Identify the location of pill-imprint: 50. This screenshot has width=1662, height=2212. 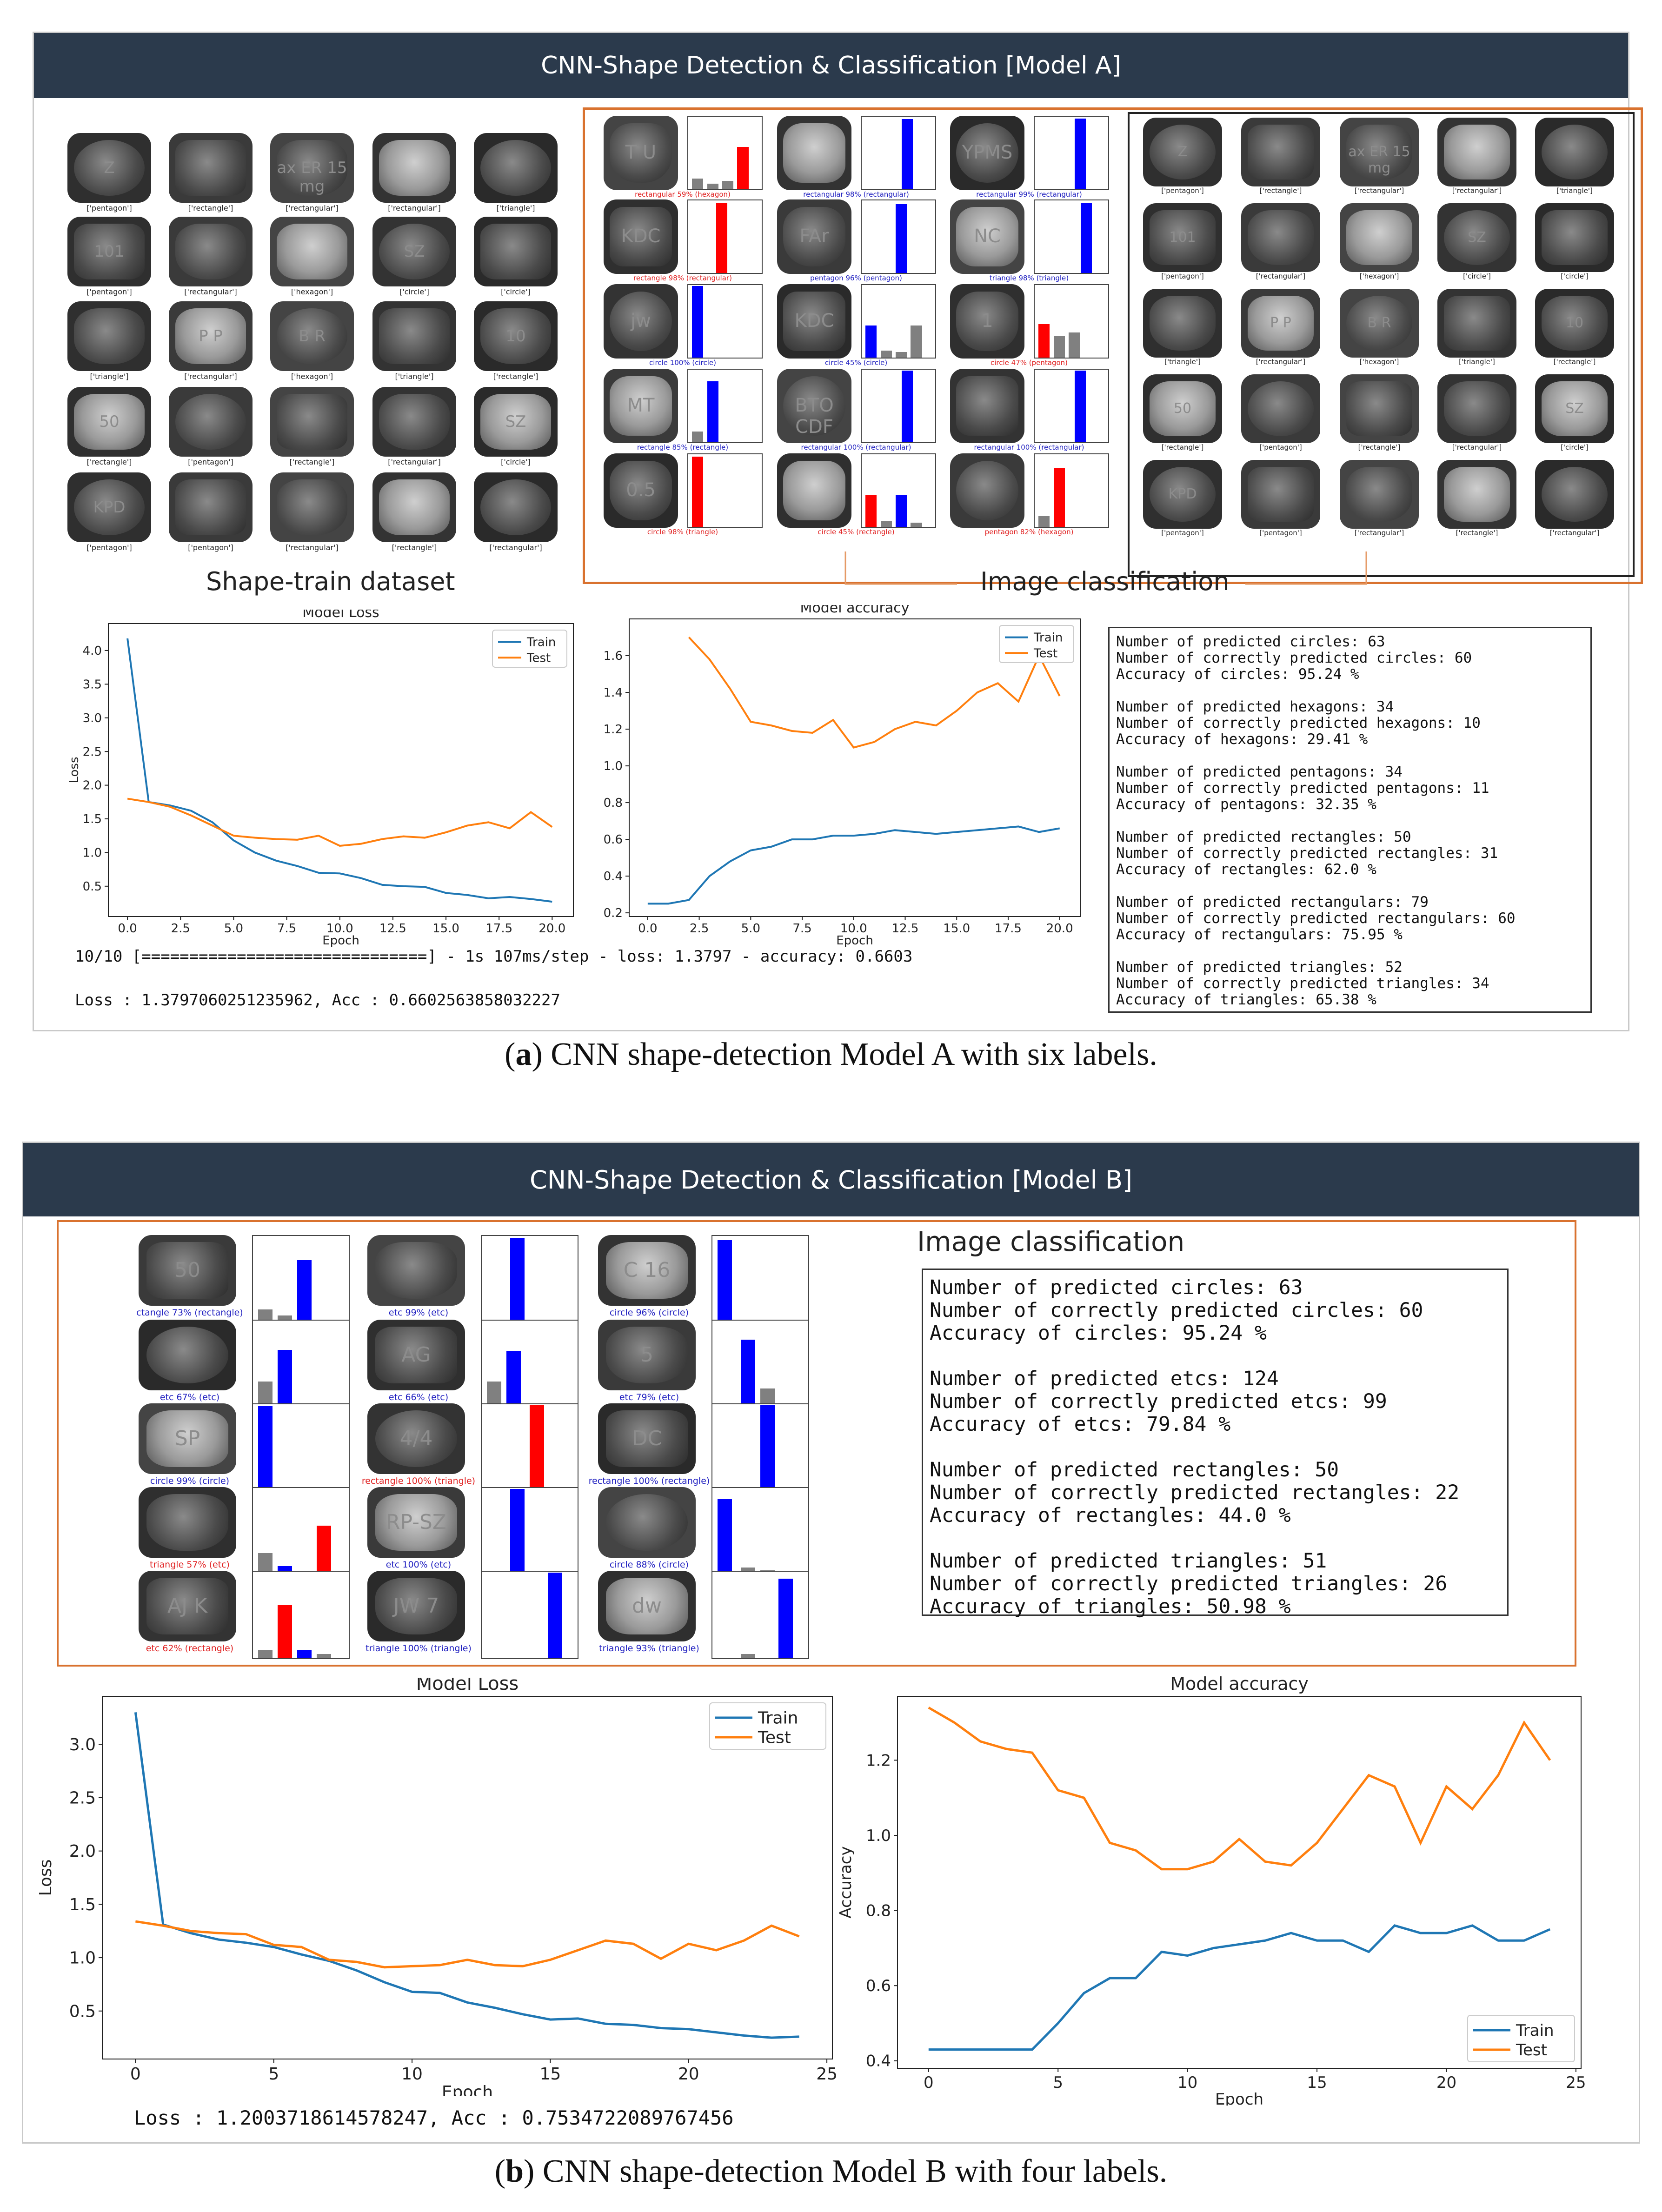
(1182, 409).